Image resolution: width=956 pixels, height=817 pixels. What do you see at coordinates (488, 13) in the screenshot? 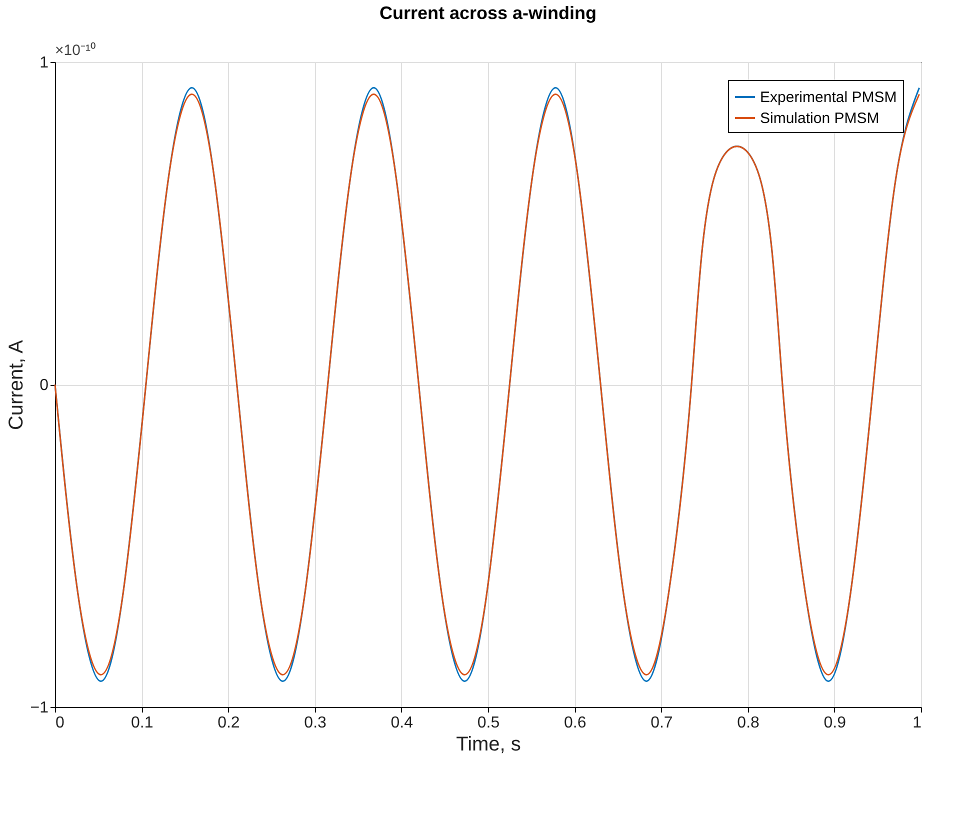
I see `chart-title: Current across a-winding` at bounding box center [488, 13].